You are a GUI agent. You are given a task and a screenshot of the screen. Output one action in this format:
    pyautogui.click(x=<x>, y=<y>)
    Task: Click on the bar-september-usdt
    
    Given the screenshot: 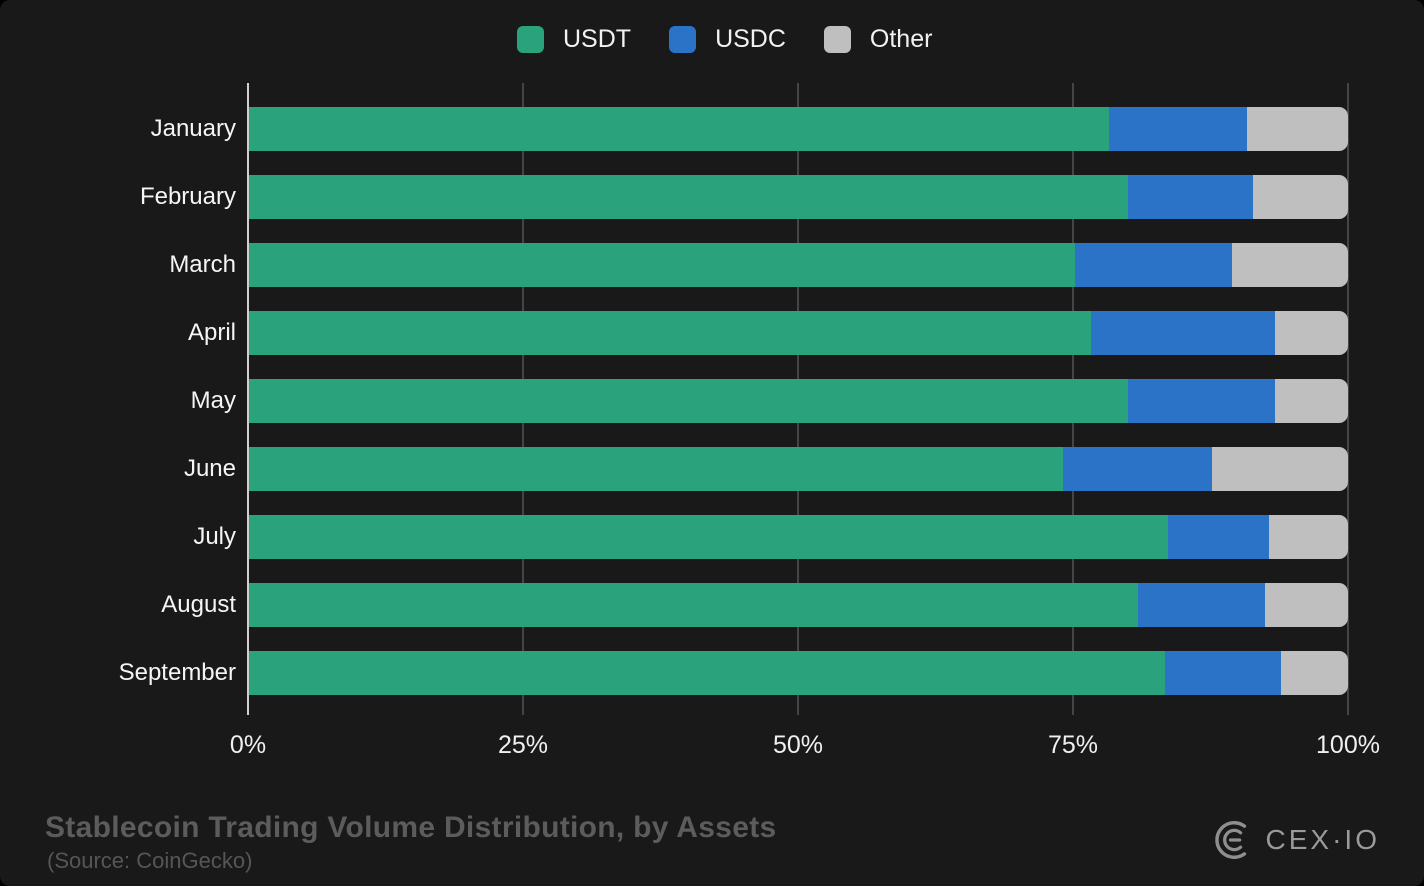 What is the action you would take?
    pyautogui.click(x=707, y=673)
    